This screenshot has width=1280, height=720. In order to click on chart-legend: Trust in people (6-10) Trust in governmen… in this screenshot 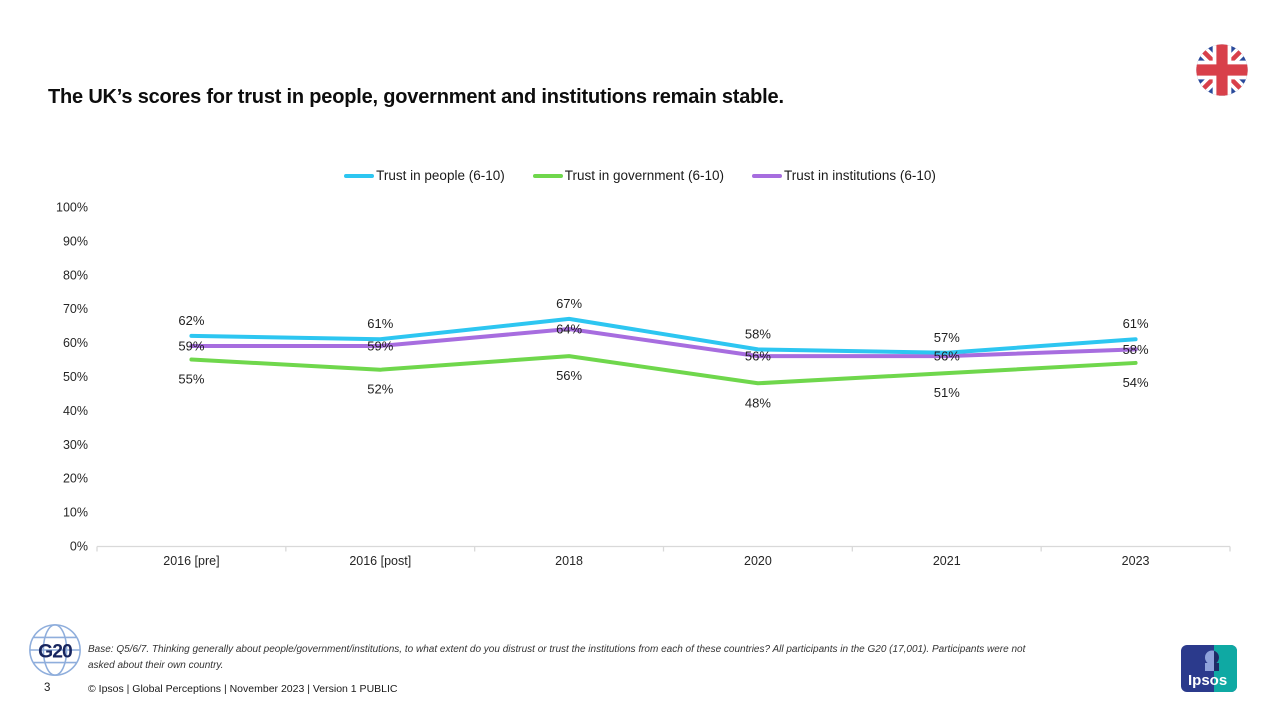, I will do `click(640, 175)`.